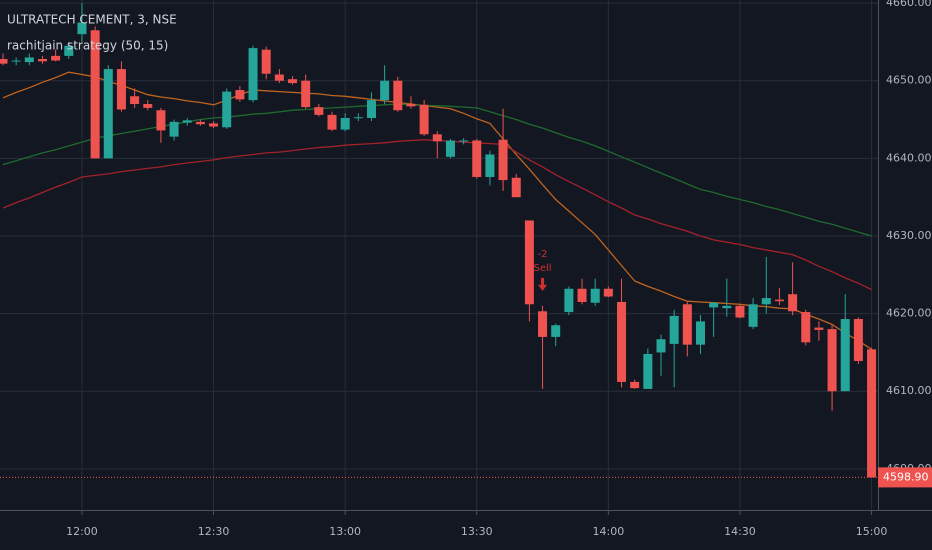 The image size is (932, 550). I want to click on annotation-text: -2, so click(543, 254).